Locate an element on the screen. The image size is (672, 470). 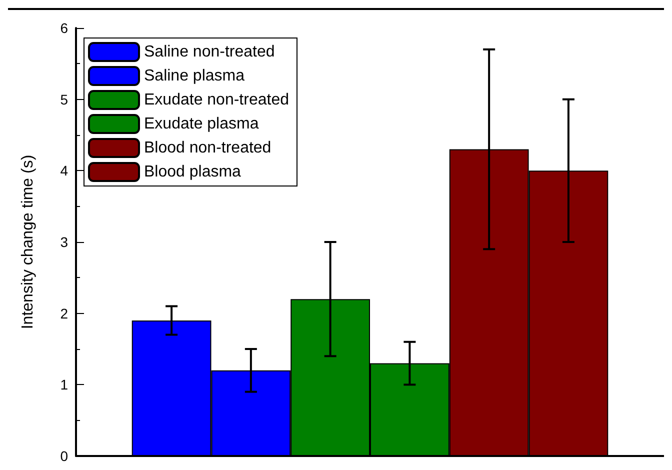
y-tick-label: 5 is located at coordinates (64, 99).